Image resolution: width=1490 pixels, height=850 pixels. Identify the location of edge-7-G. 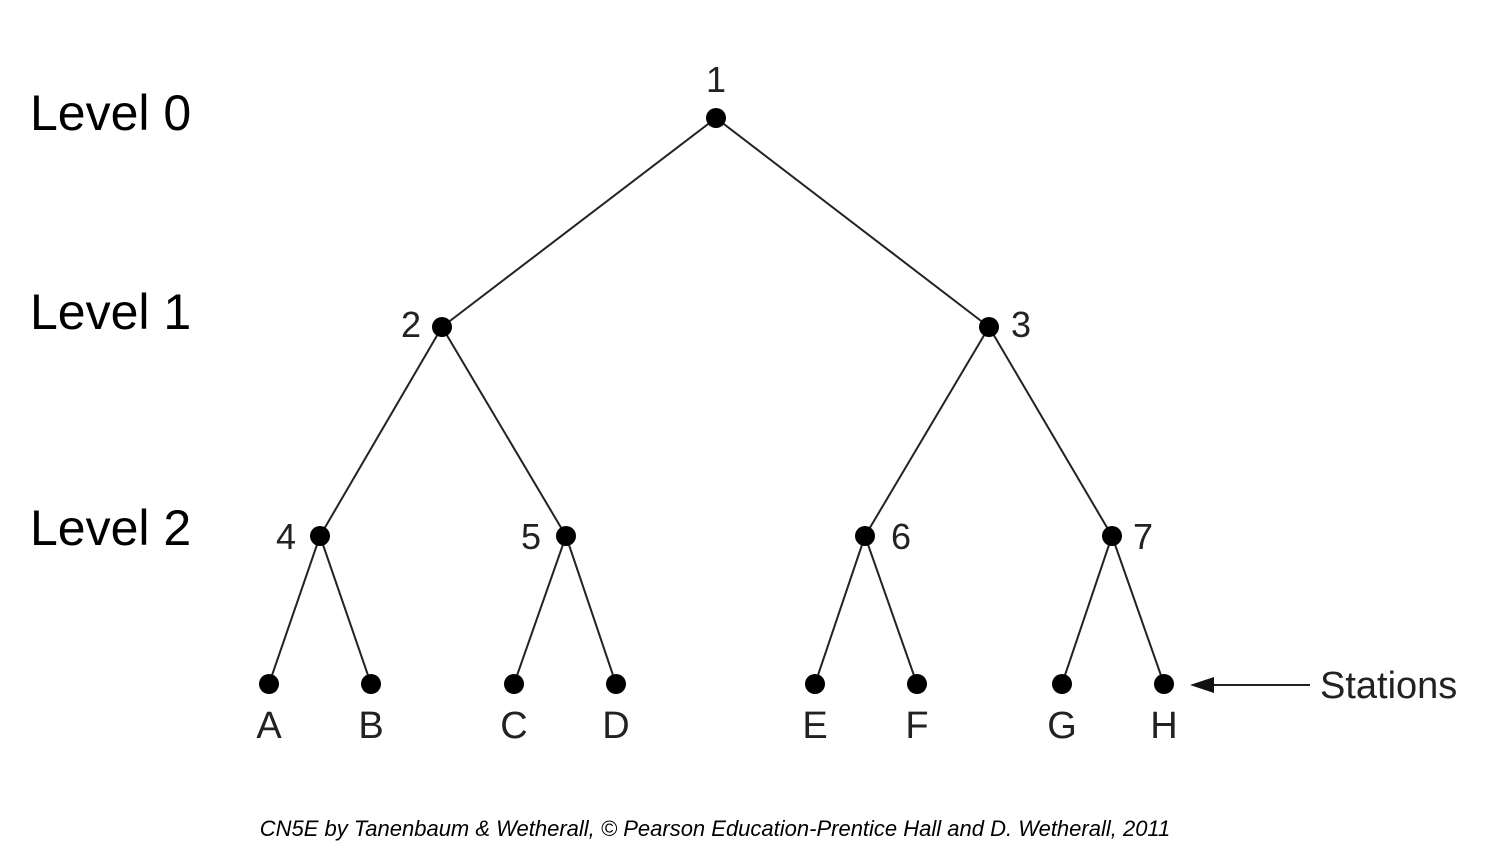
(1087, 610).